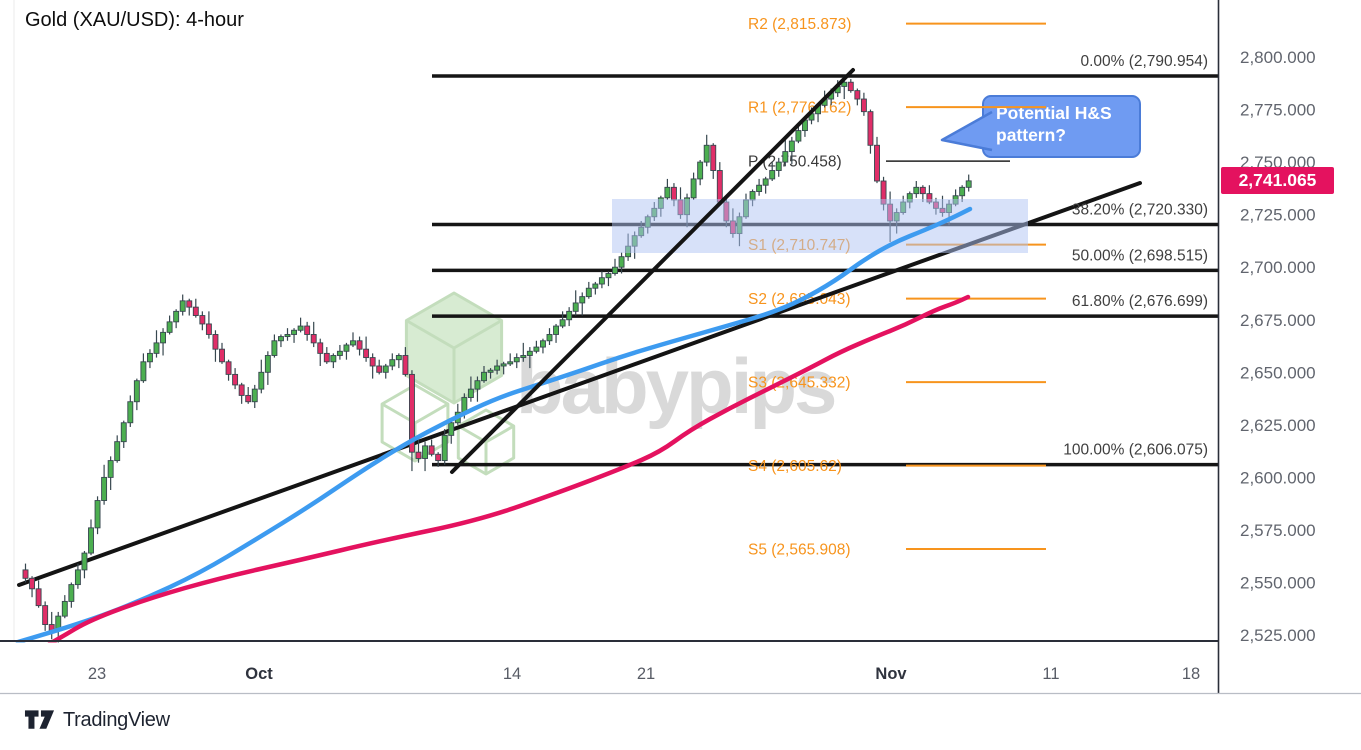 This screenshot has width=1361, height=750. I want to click on time-tick-label: 18, so click(1191, 674).